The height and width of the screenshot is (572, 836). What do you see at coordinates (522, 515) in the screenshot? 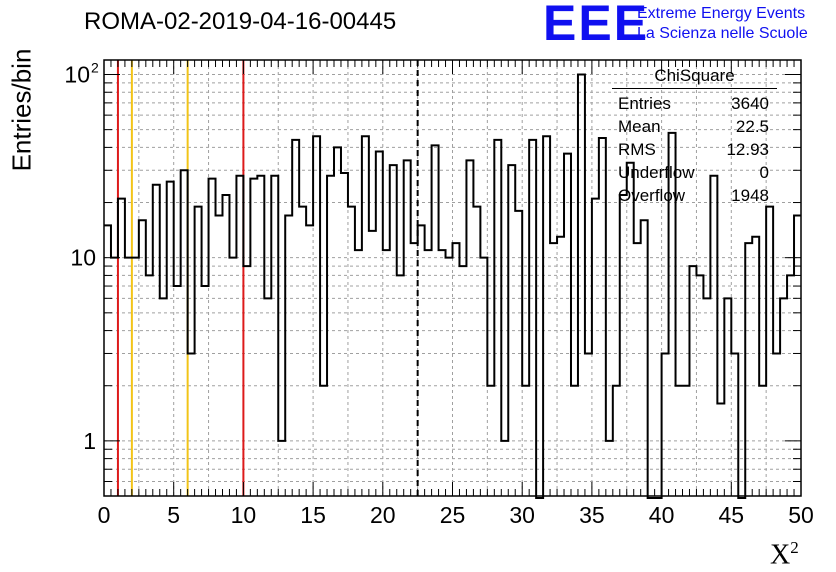
I see `x-tick-label: 30` at bounding box center [522, 515].